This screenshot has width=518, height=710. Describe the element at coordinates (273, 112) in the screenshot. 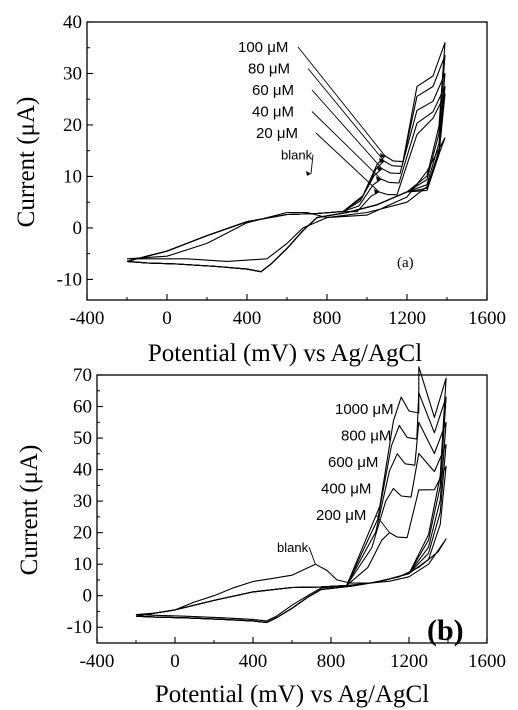

I see `concentration-label: 40 μM` at that location.